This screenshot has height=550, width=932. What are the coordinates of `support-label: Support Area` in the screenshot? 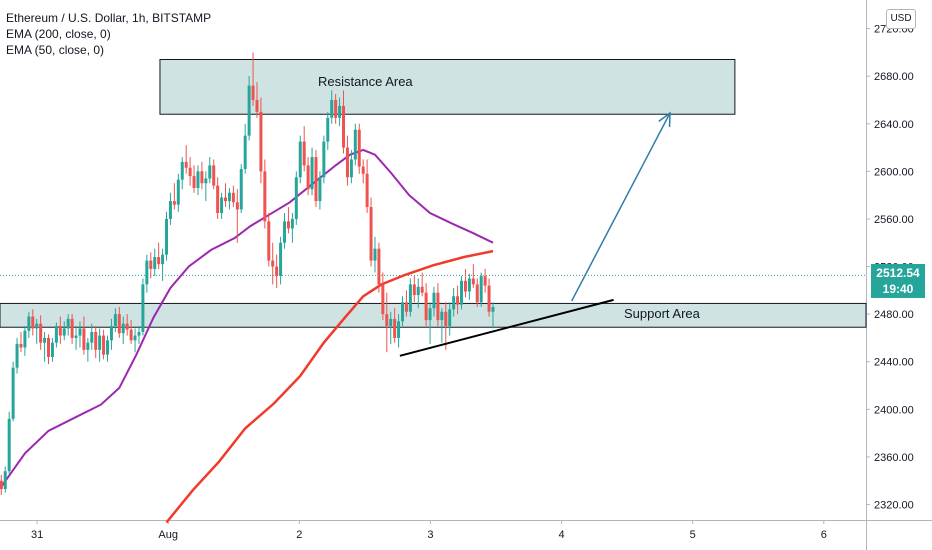 It's located at (662, 313).